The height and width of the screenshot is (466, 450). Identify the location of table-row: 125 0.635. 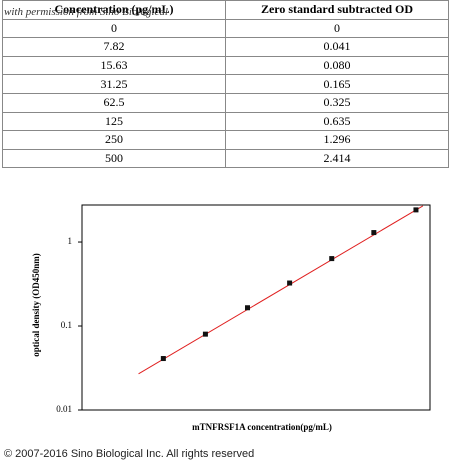
(225, 121).